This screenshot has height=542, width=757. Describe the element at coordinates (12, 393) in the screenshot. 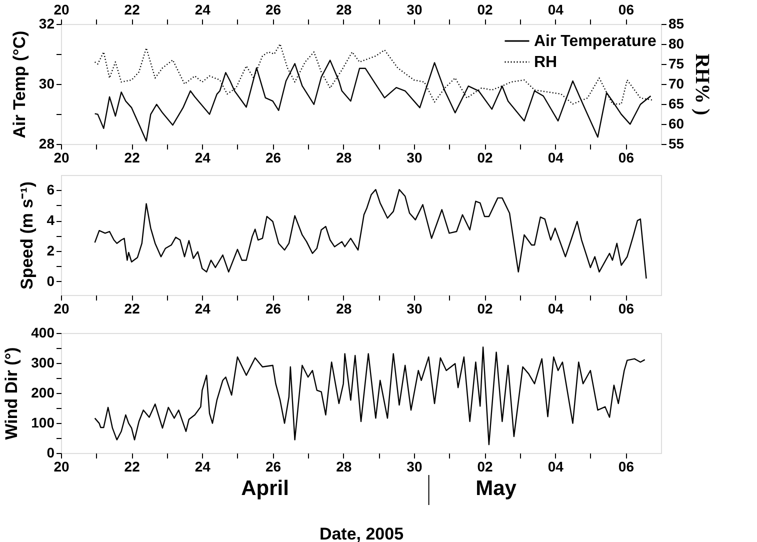

I see `y-axis-title: Wind Dir (°)` at that location.